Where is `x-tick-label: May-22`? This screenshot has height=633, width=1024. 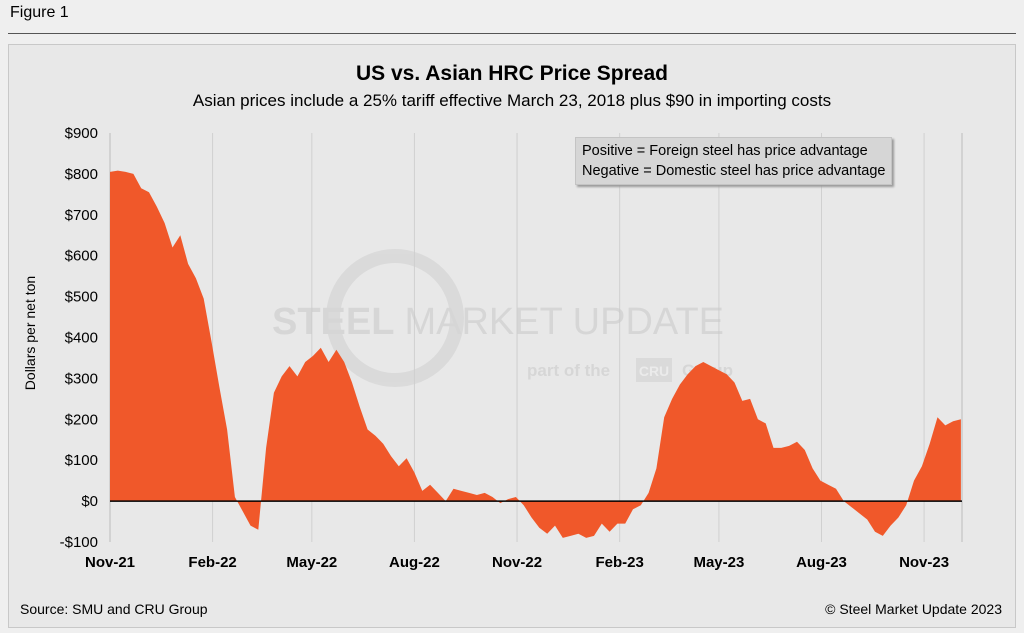 x-tick-label: May-22 is located at coordinates (311, 562).